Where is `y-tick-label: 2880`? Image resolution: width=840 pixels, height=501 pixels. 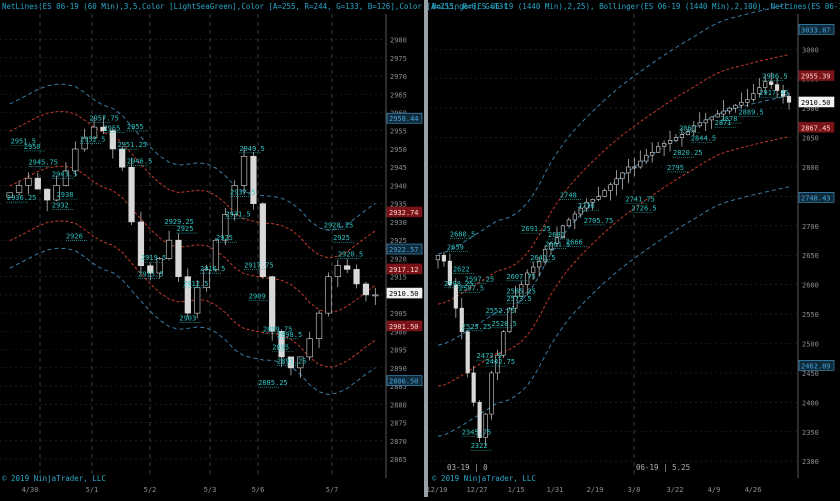
y-tick-label: 2880 is located at coordinates (398, 405).